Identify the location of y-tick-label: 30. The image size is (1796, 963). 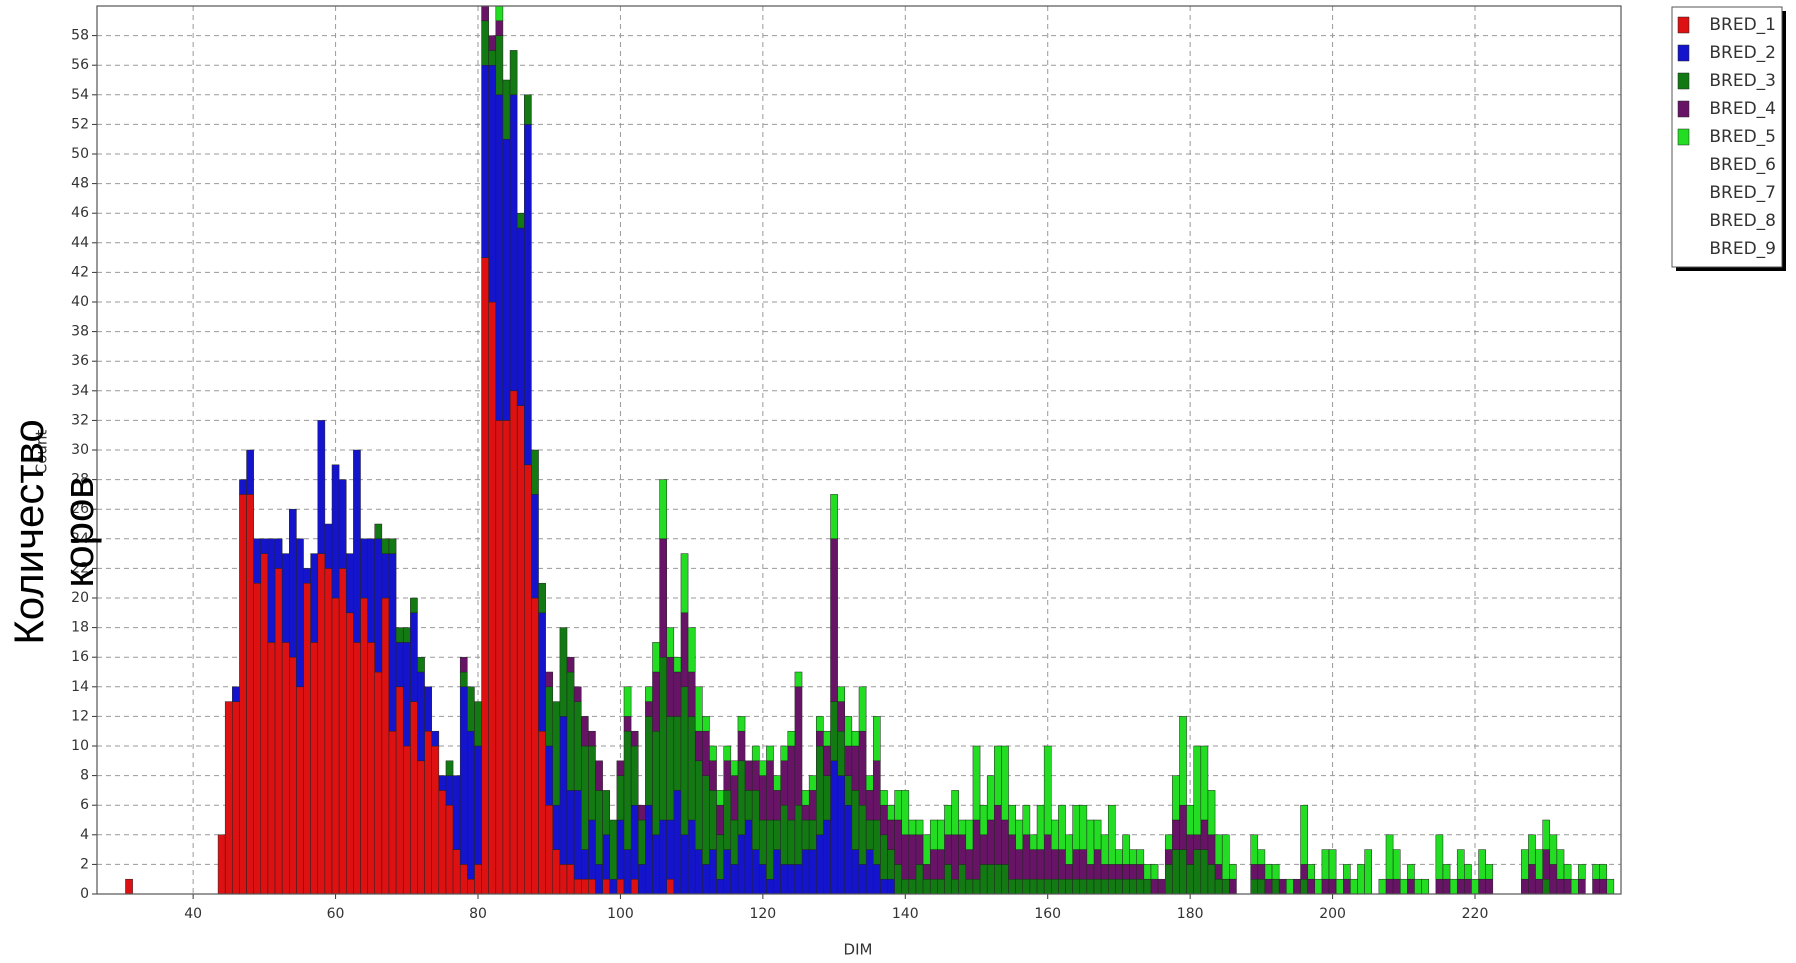
(80, 450).